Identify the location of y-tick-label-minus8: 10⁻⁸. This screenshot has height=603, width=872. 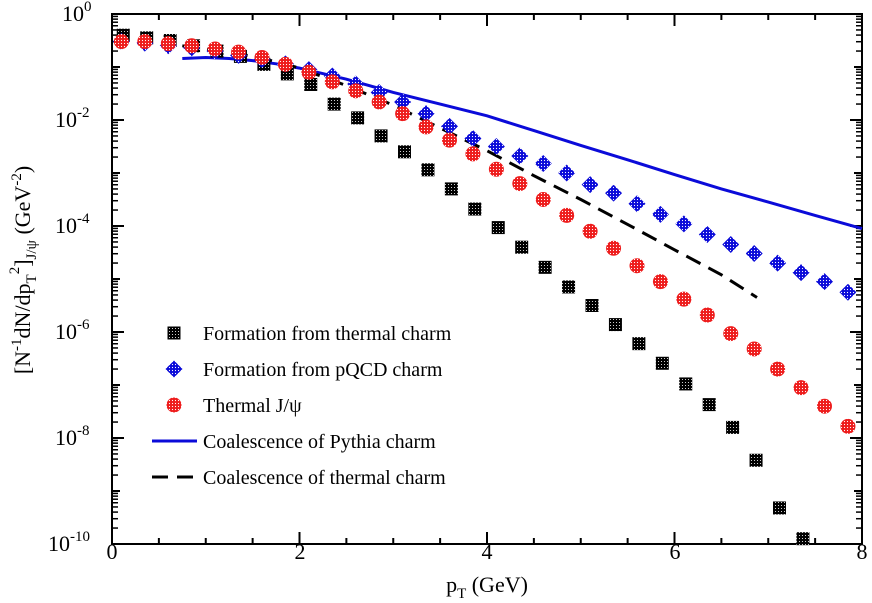
(72, 436).